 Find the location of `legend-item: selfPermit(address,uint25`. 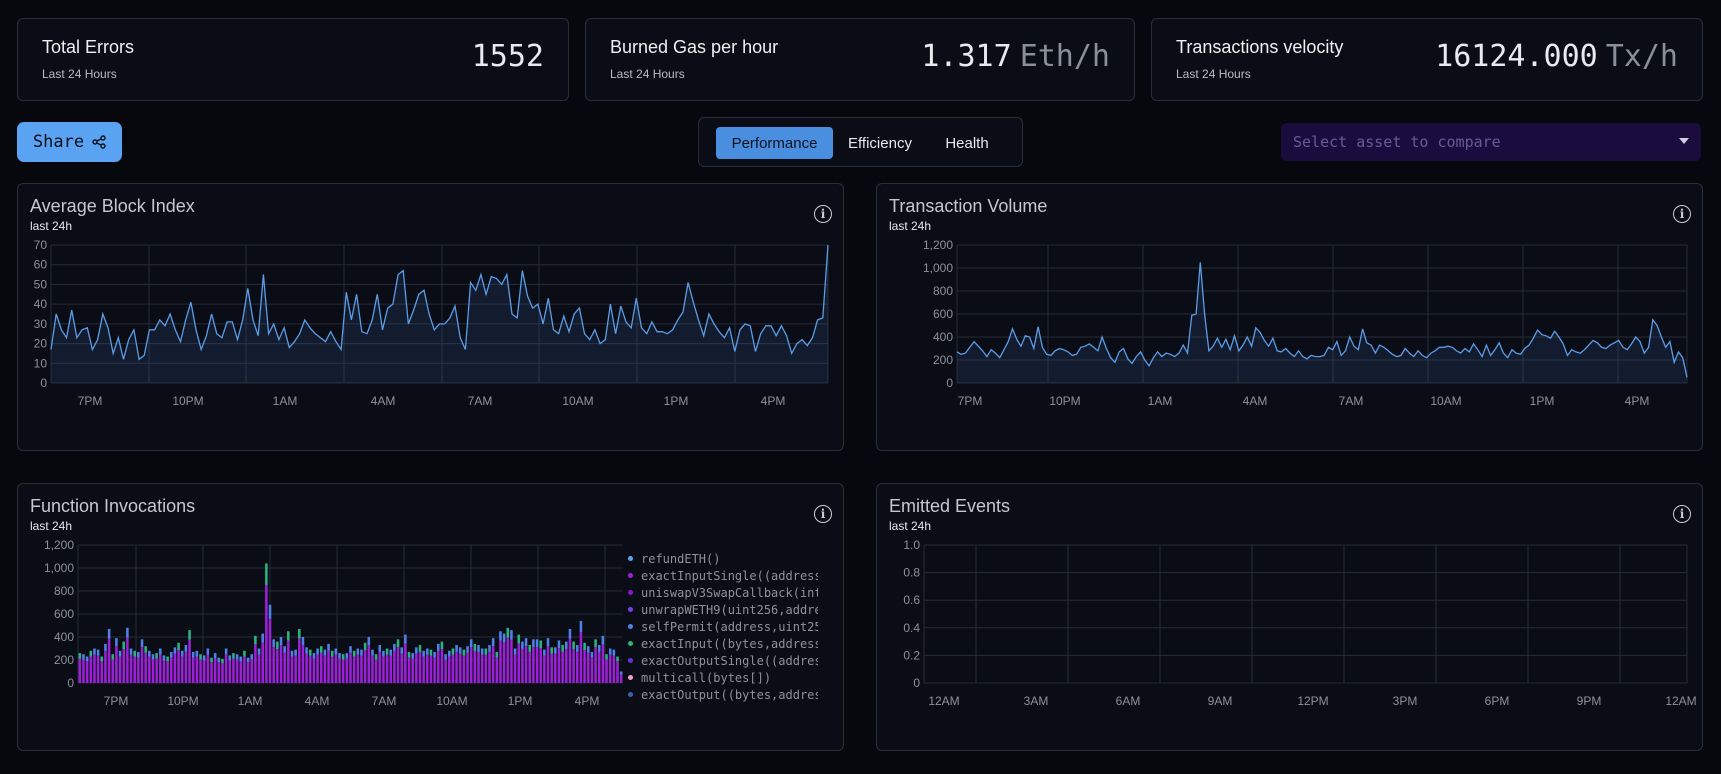

legend-item: selfPermit(address,uint25 is located at coordinates (723, 626).